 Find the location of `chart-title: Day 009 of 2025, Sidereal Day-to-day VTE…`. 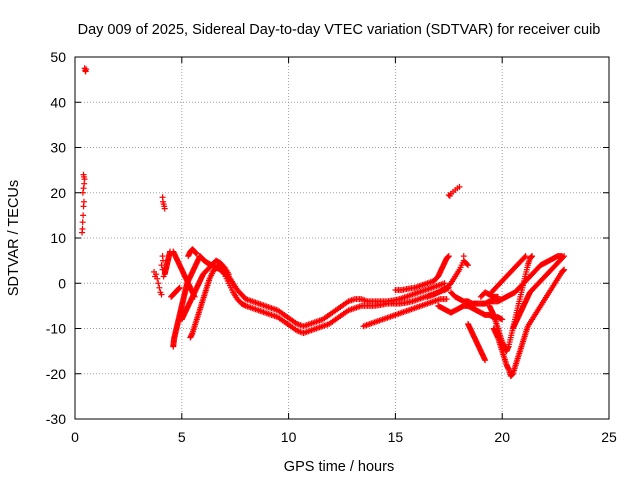

chart-title: Day 009 of 2025, Sidereal Day-to-day VTE… is located at coordinates (339, 30).